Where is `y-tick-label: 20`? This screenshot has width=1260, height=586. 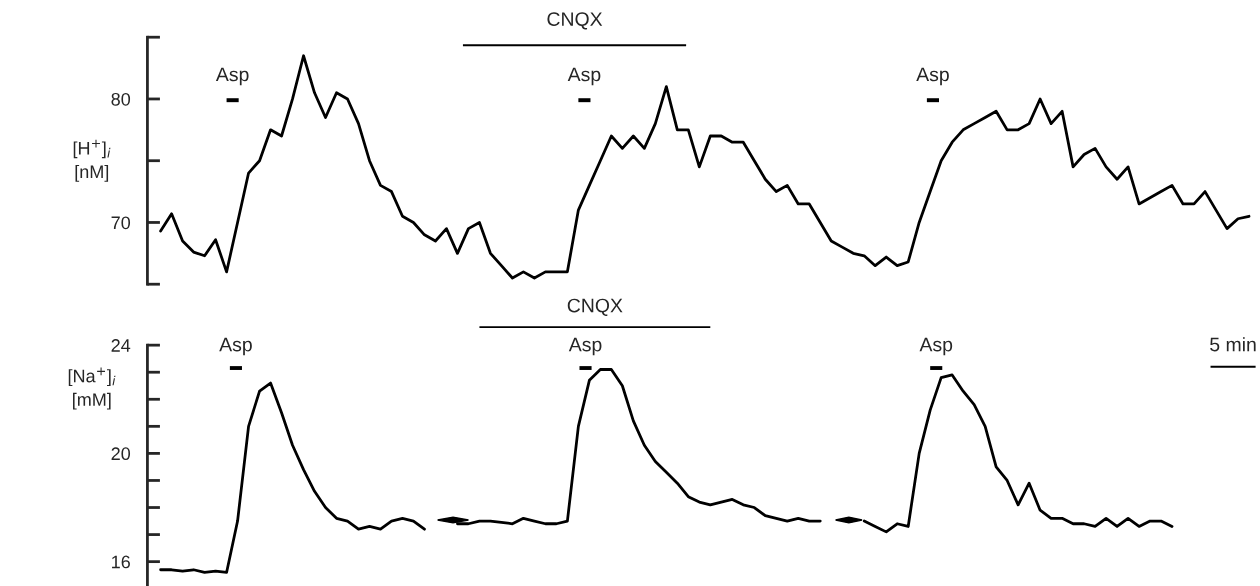 y-tick-label: 20 is located at coordinates (121, 454).